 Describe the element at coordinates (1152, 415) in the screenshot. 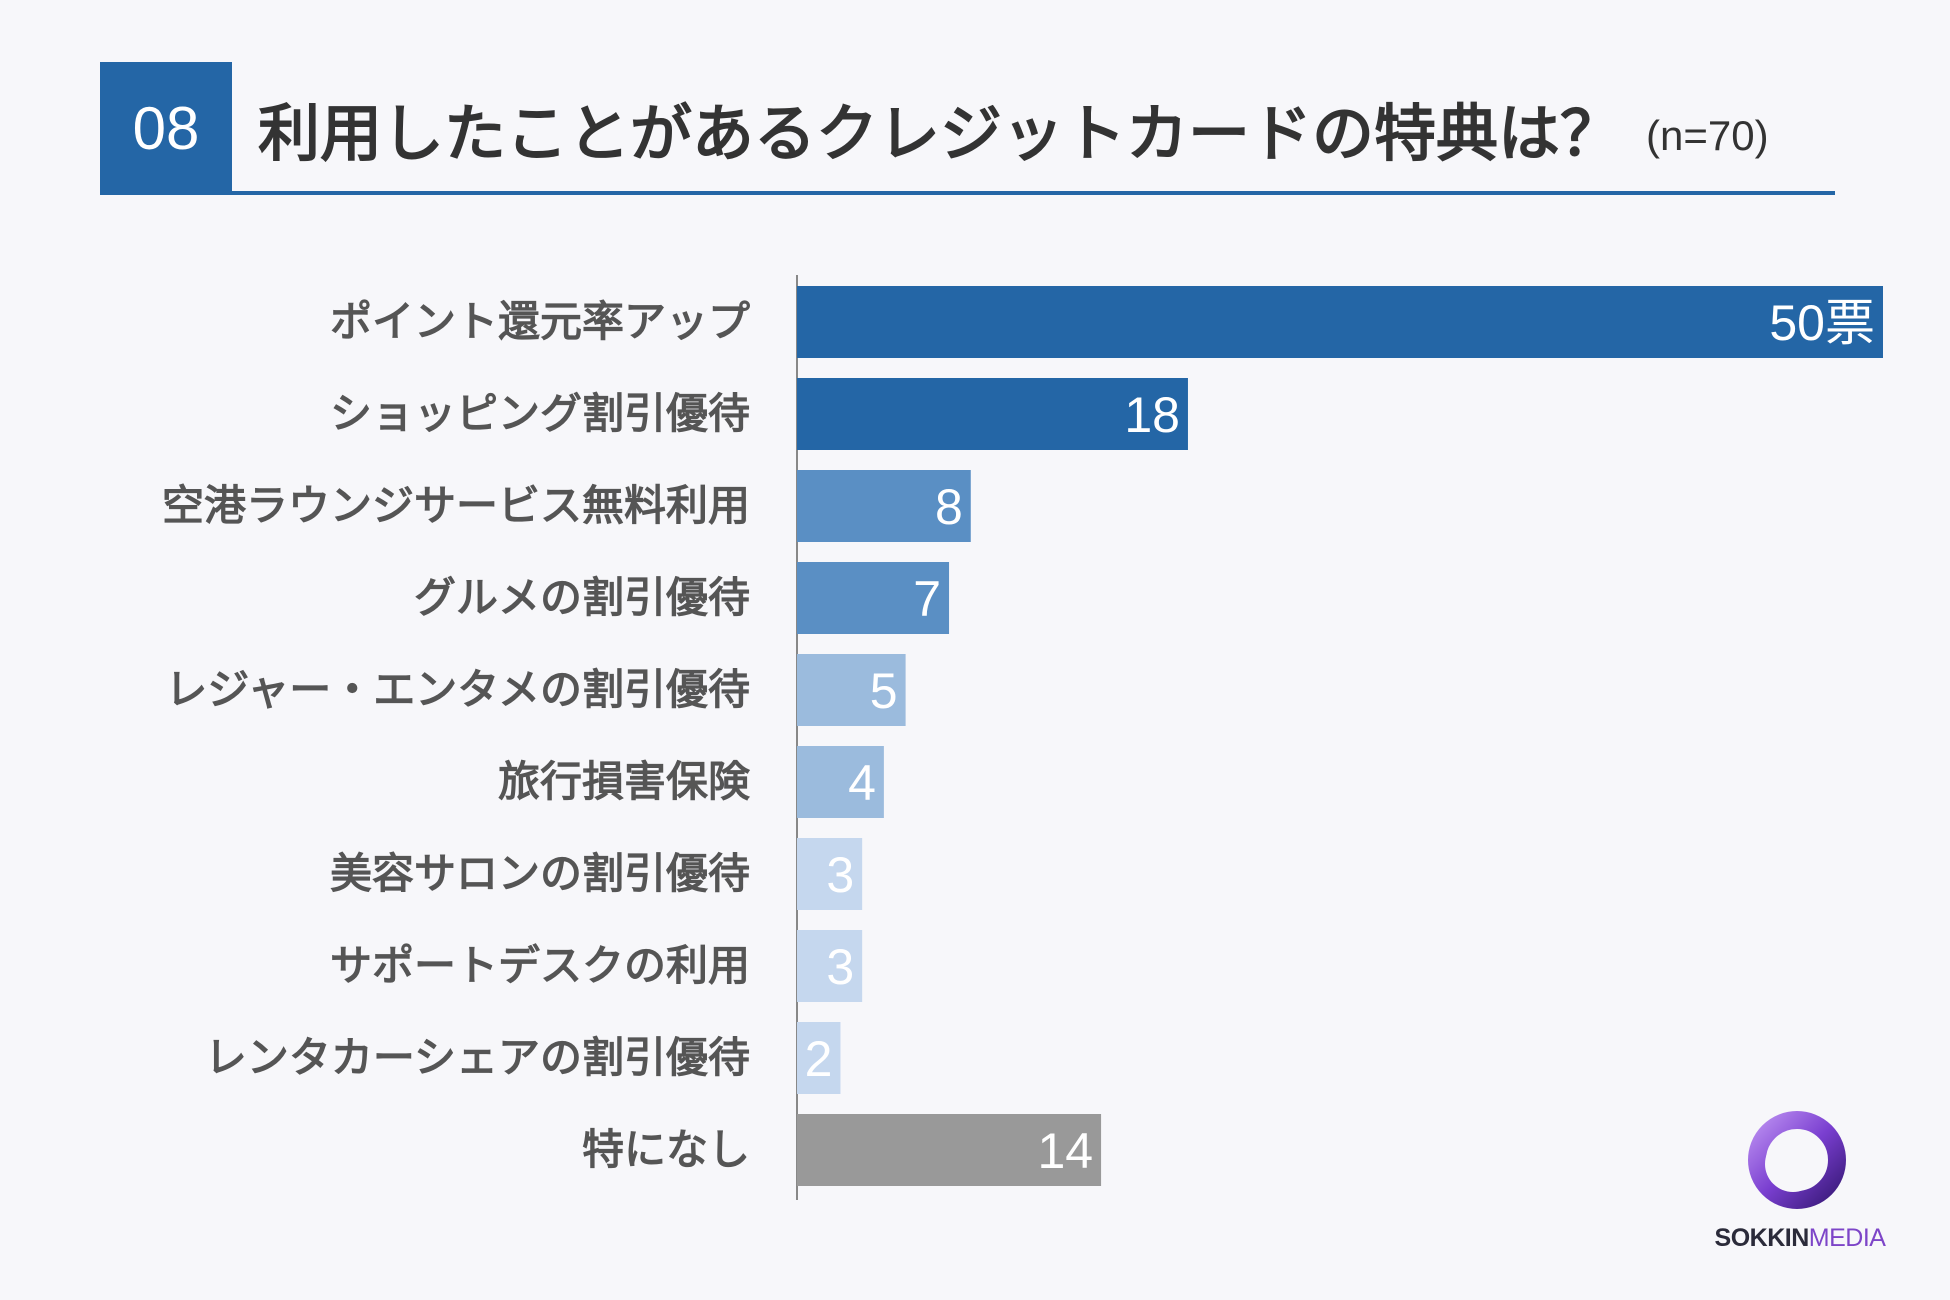

I see `value-label: 18` at that location.